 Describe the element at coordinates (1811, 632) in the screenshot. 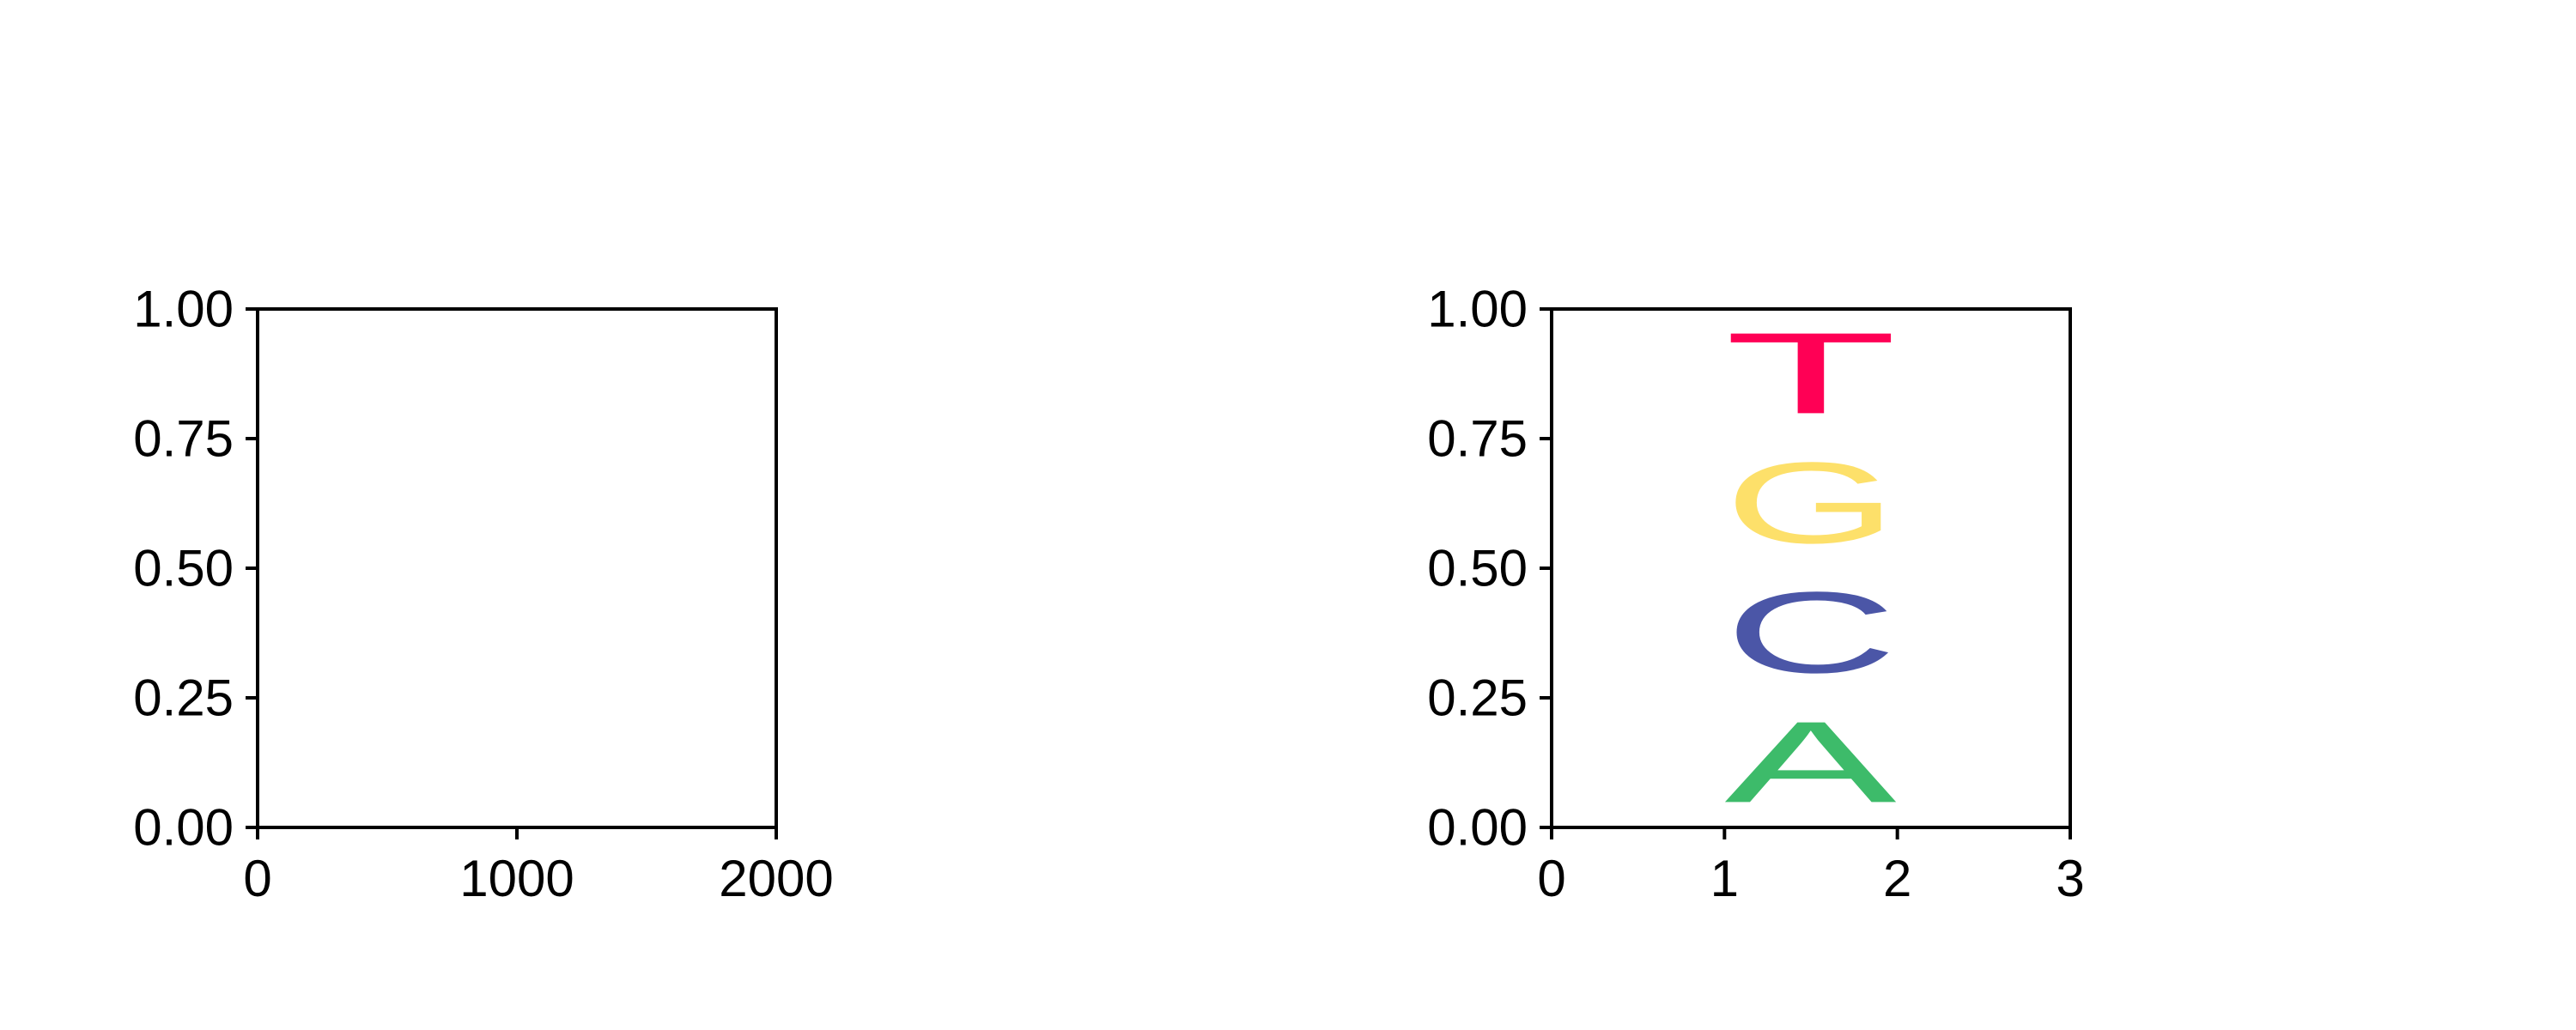

I see `logo-letter-c: C` at that location.